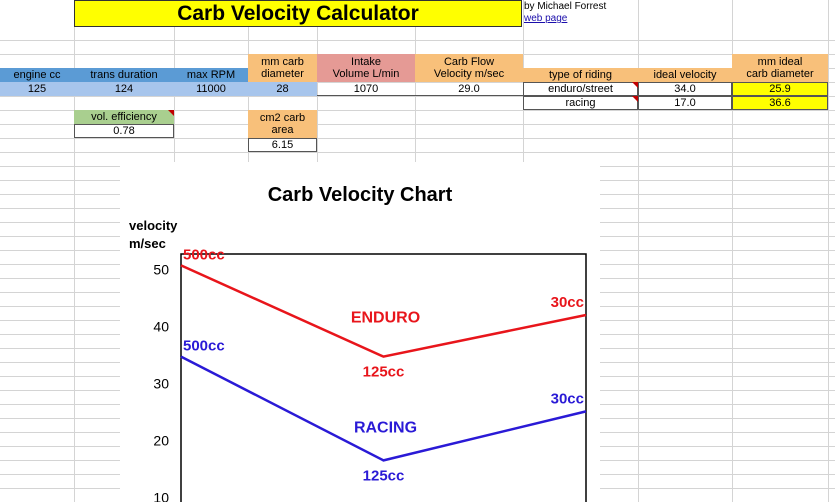  I want to click on ideal-diameter-racing: 36.6, so click(780, 103).